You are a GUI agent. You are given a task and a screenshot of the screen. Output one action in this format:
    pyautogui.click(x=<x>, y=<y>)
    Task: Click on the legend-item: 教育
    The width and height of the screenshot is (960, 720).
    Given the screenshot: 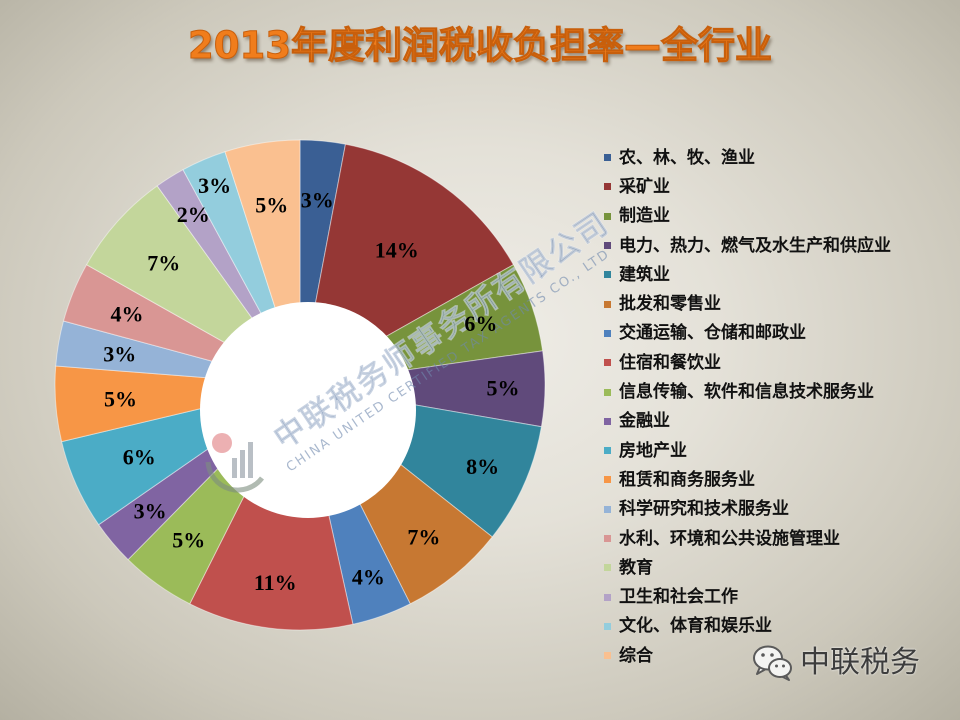 What is the action you would take?
    pyautogui.click(x=779, y=567)
    